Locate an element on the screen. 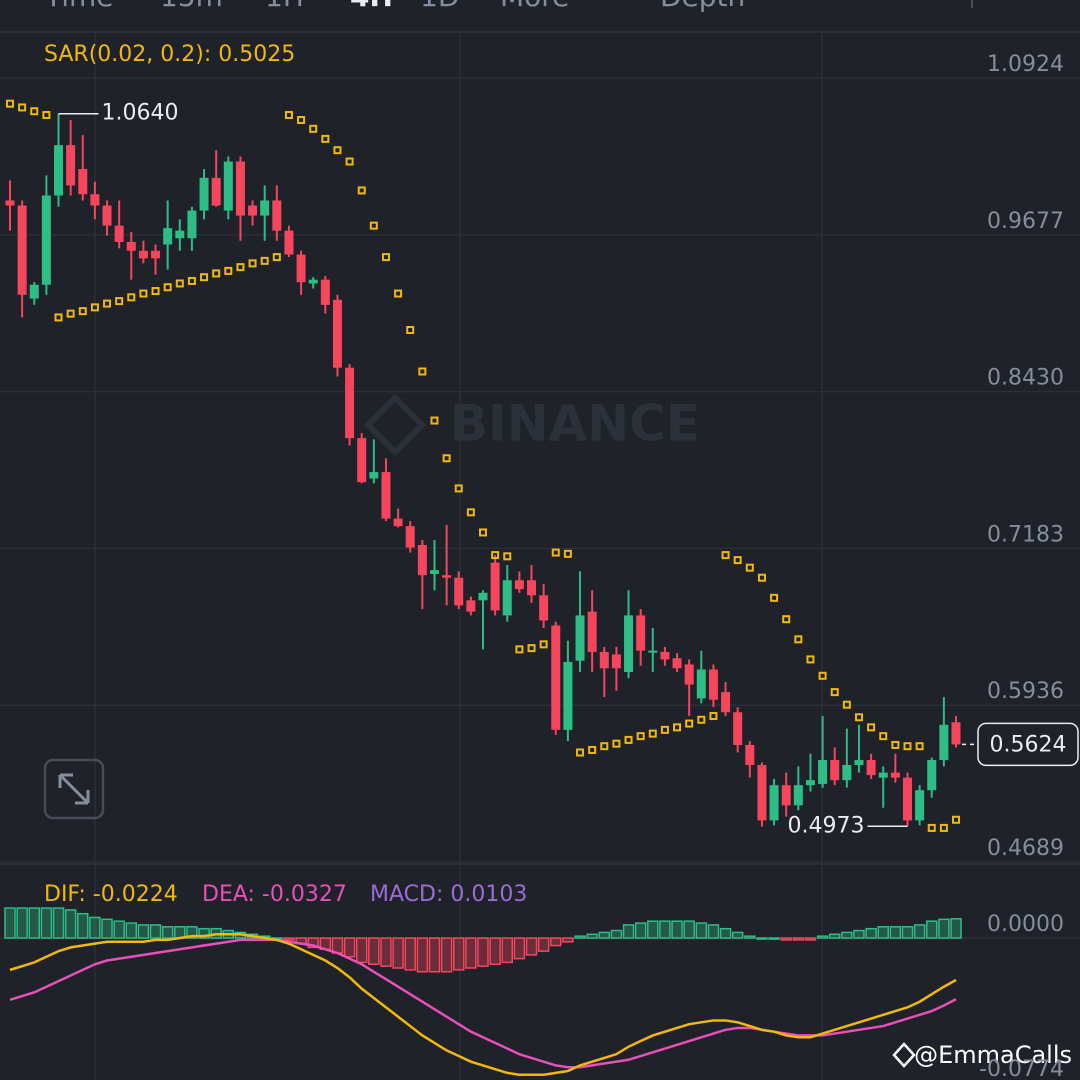  expand-icon is located at coordinates (74, 789).